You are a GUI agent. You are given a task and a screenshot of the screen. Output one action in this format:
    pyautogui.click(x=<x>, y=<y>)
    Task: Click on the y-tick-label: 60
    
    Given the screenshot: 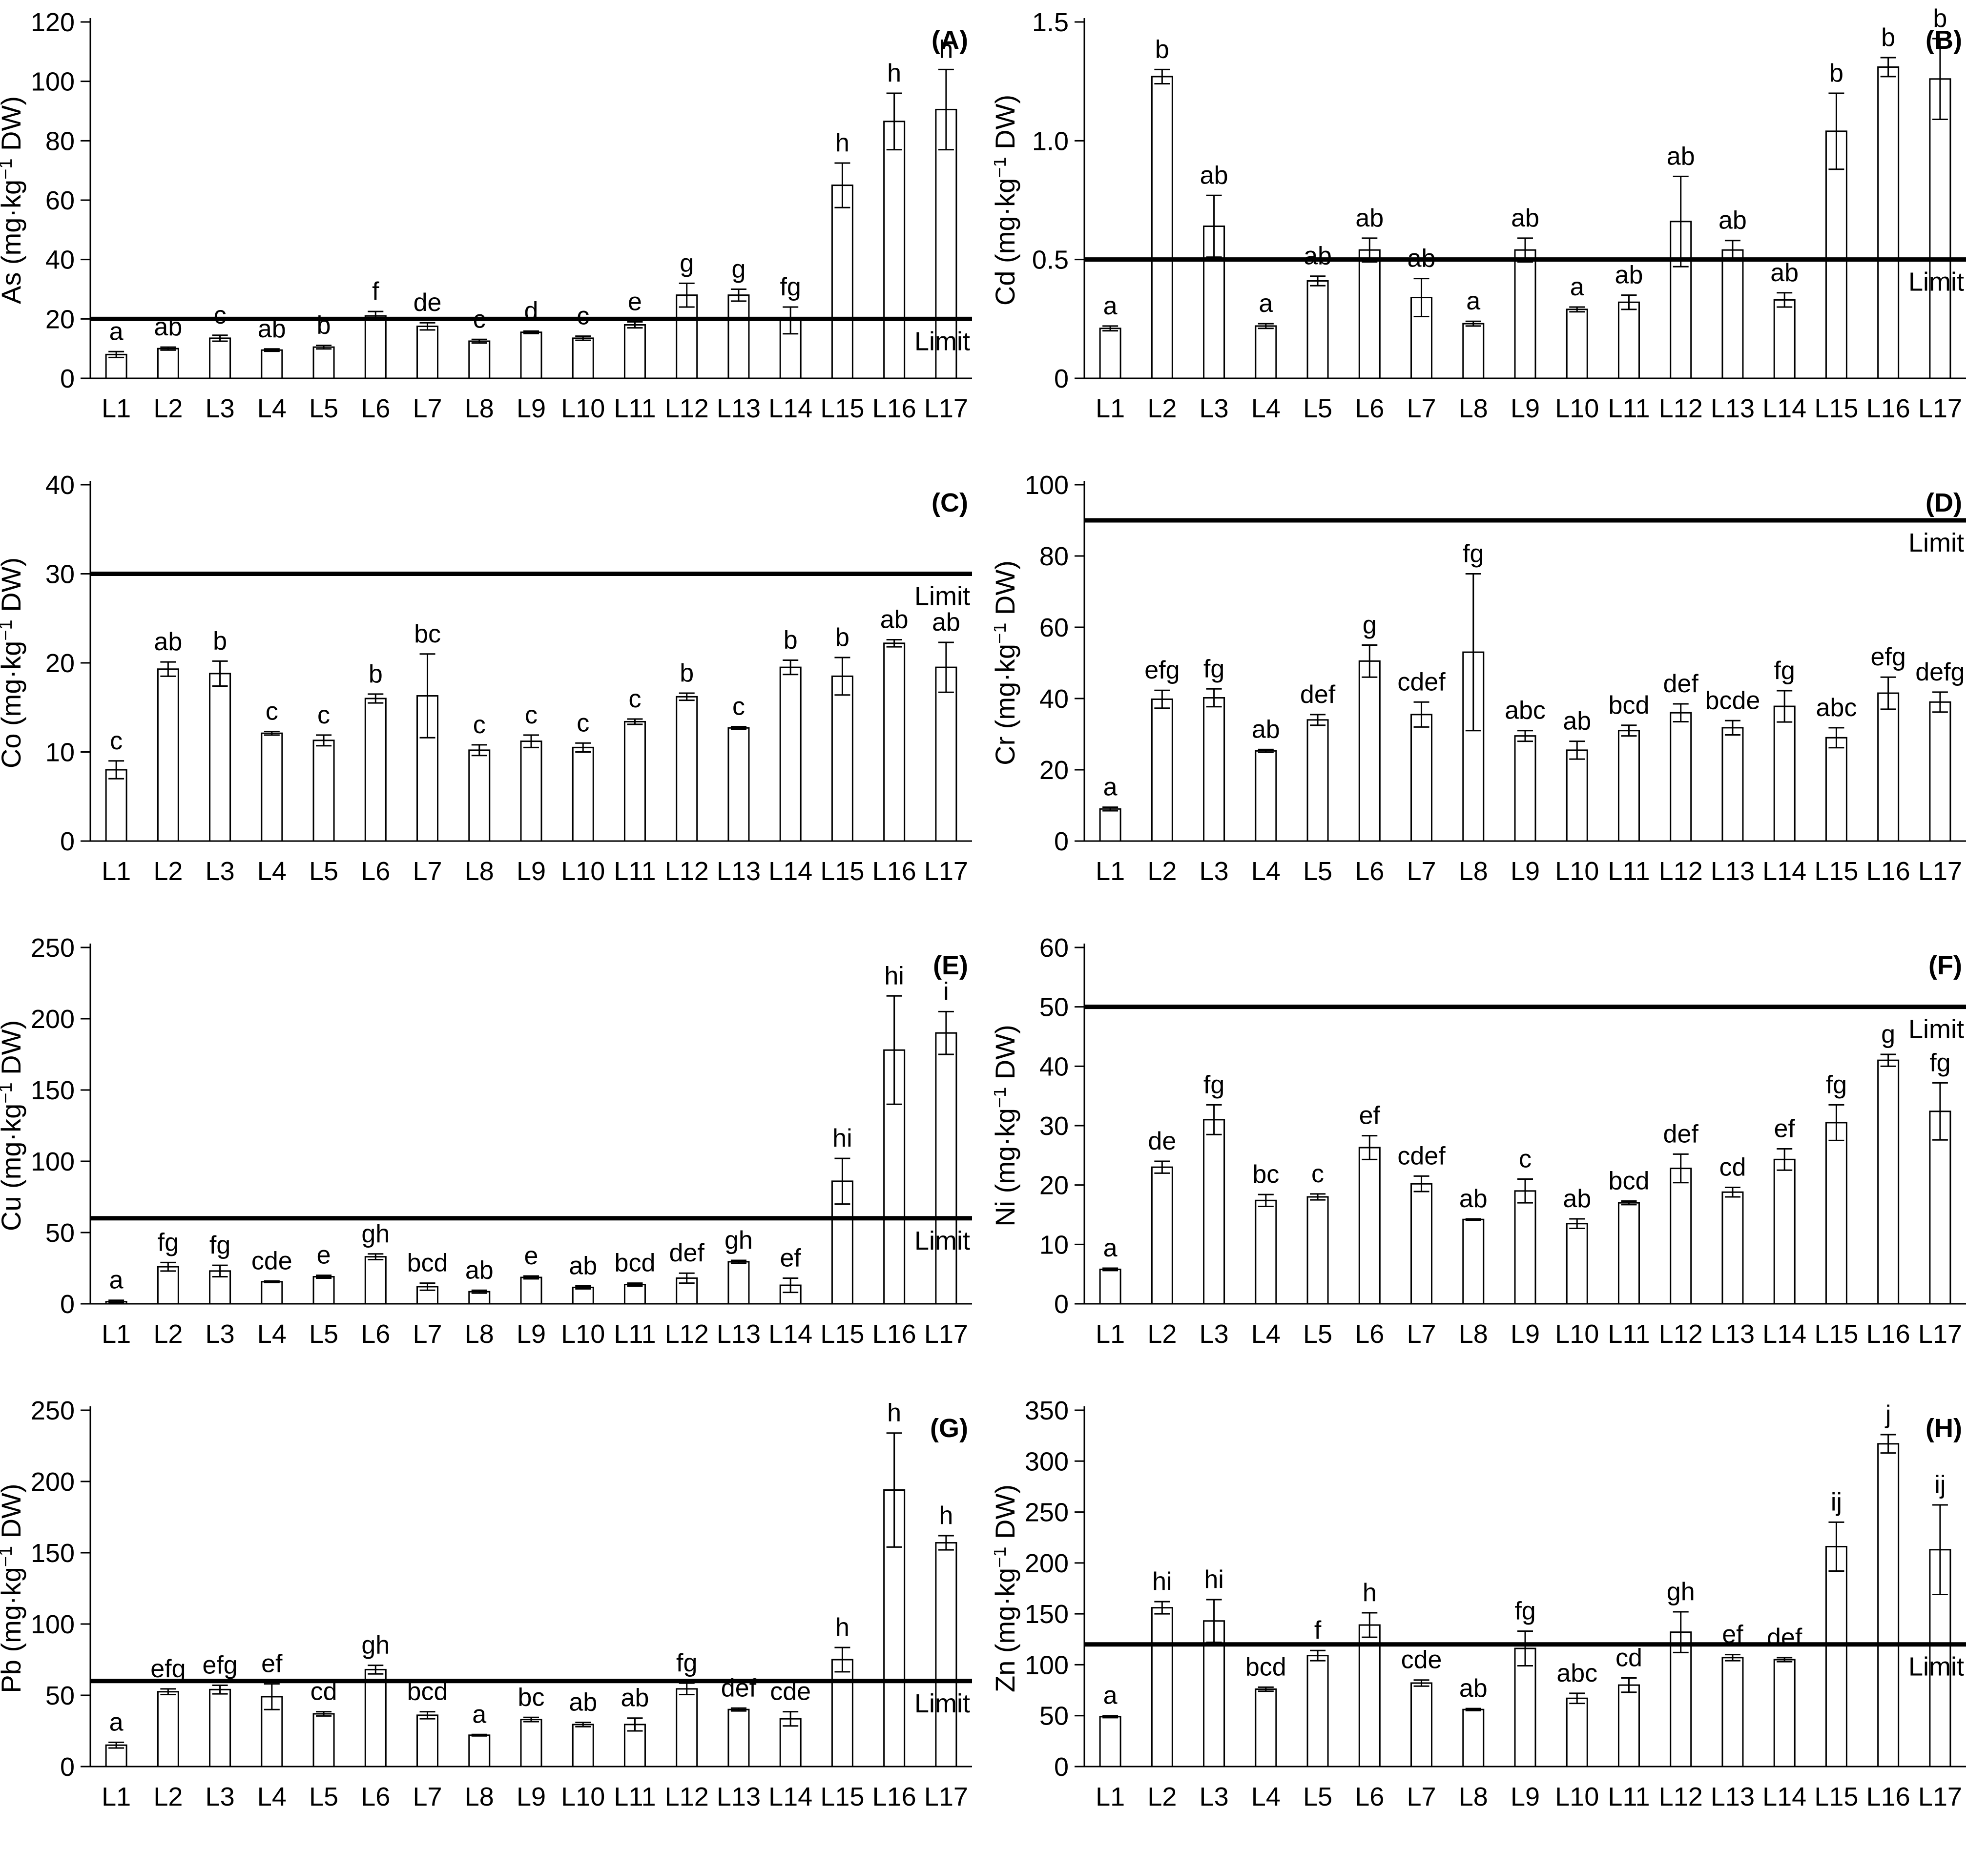 What is the action you would take?
    pyautogui.click(x=1054, y=627)
    